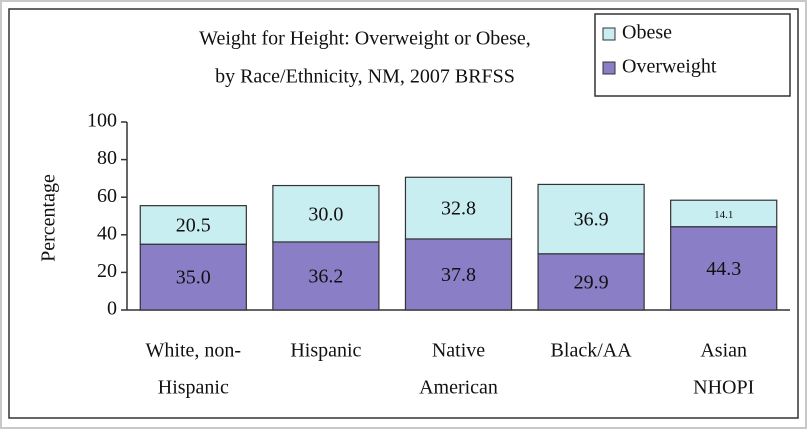 This screenshot has height=429, width=807. I want to click on y-tick-label: 100, so click(102, 121).